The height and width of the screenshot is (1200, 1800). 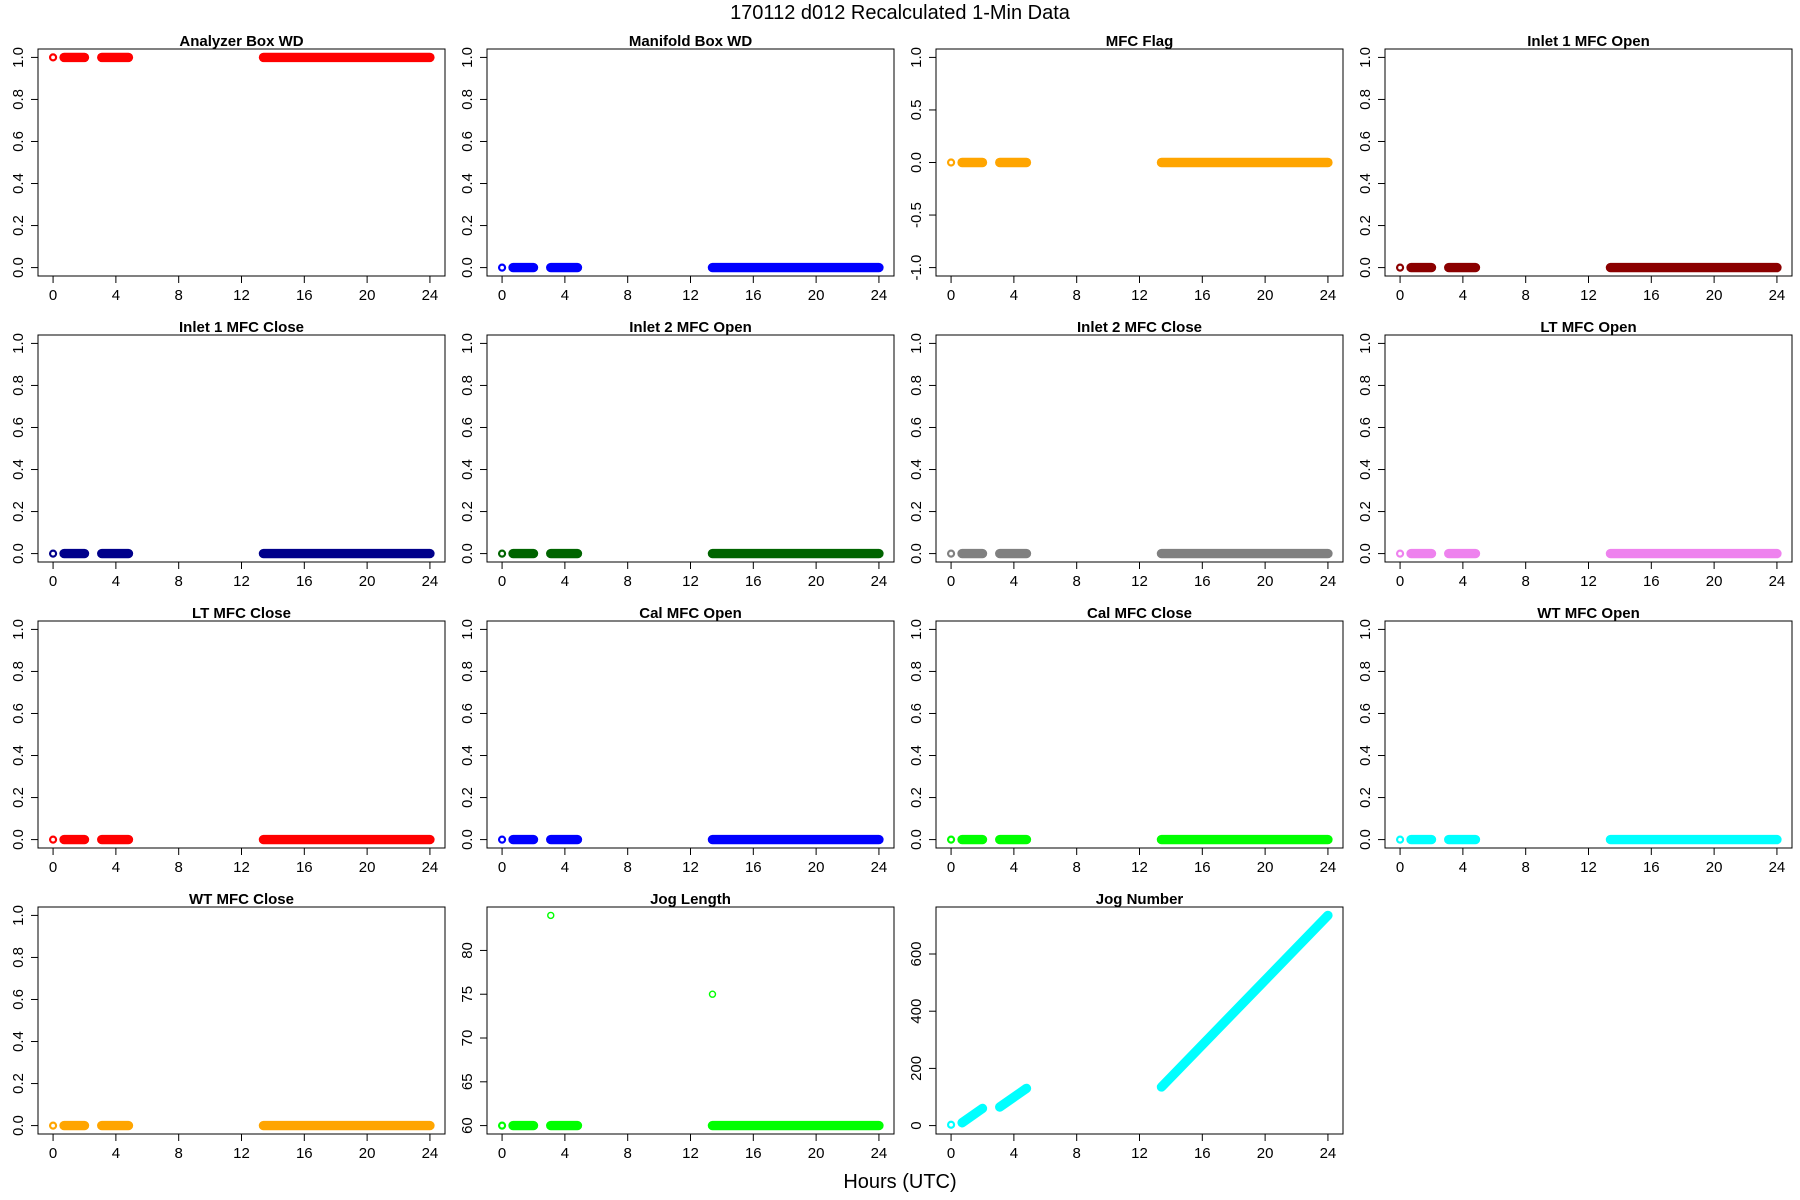 I want to click on data-run, so click(x=1244, y=1001).